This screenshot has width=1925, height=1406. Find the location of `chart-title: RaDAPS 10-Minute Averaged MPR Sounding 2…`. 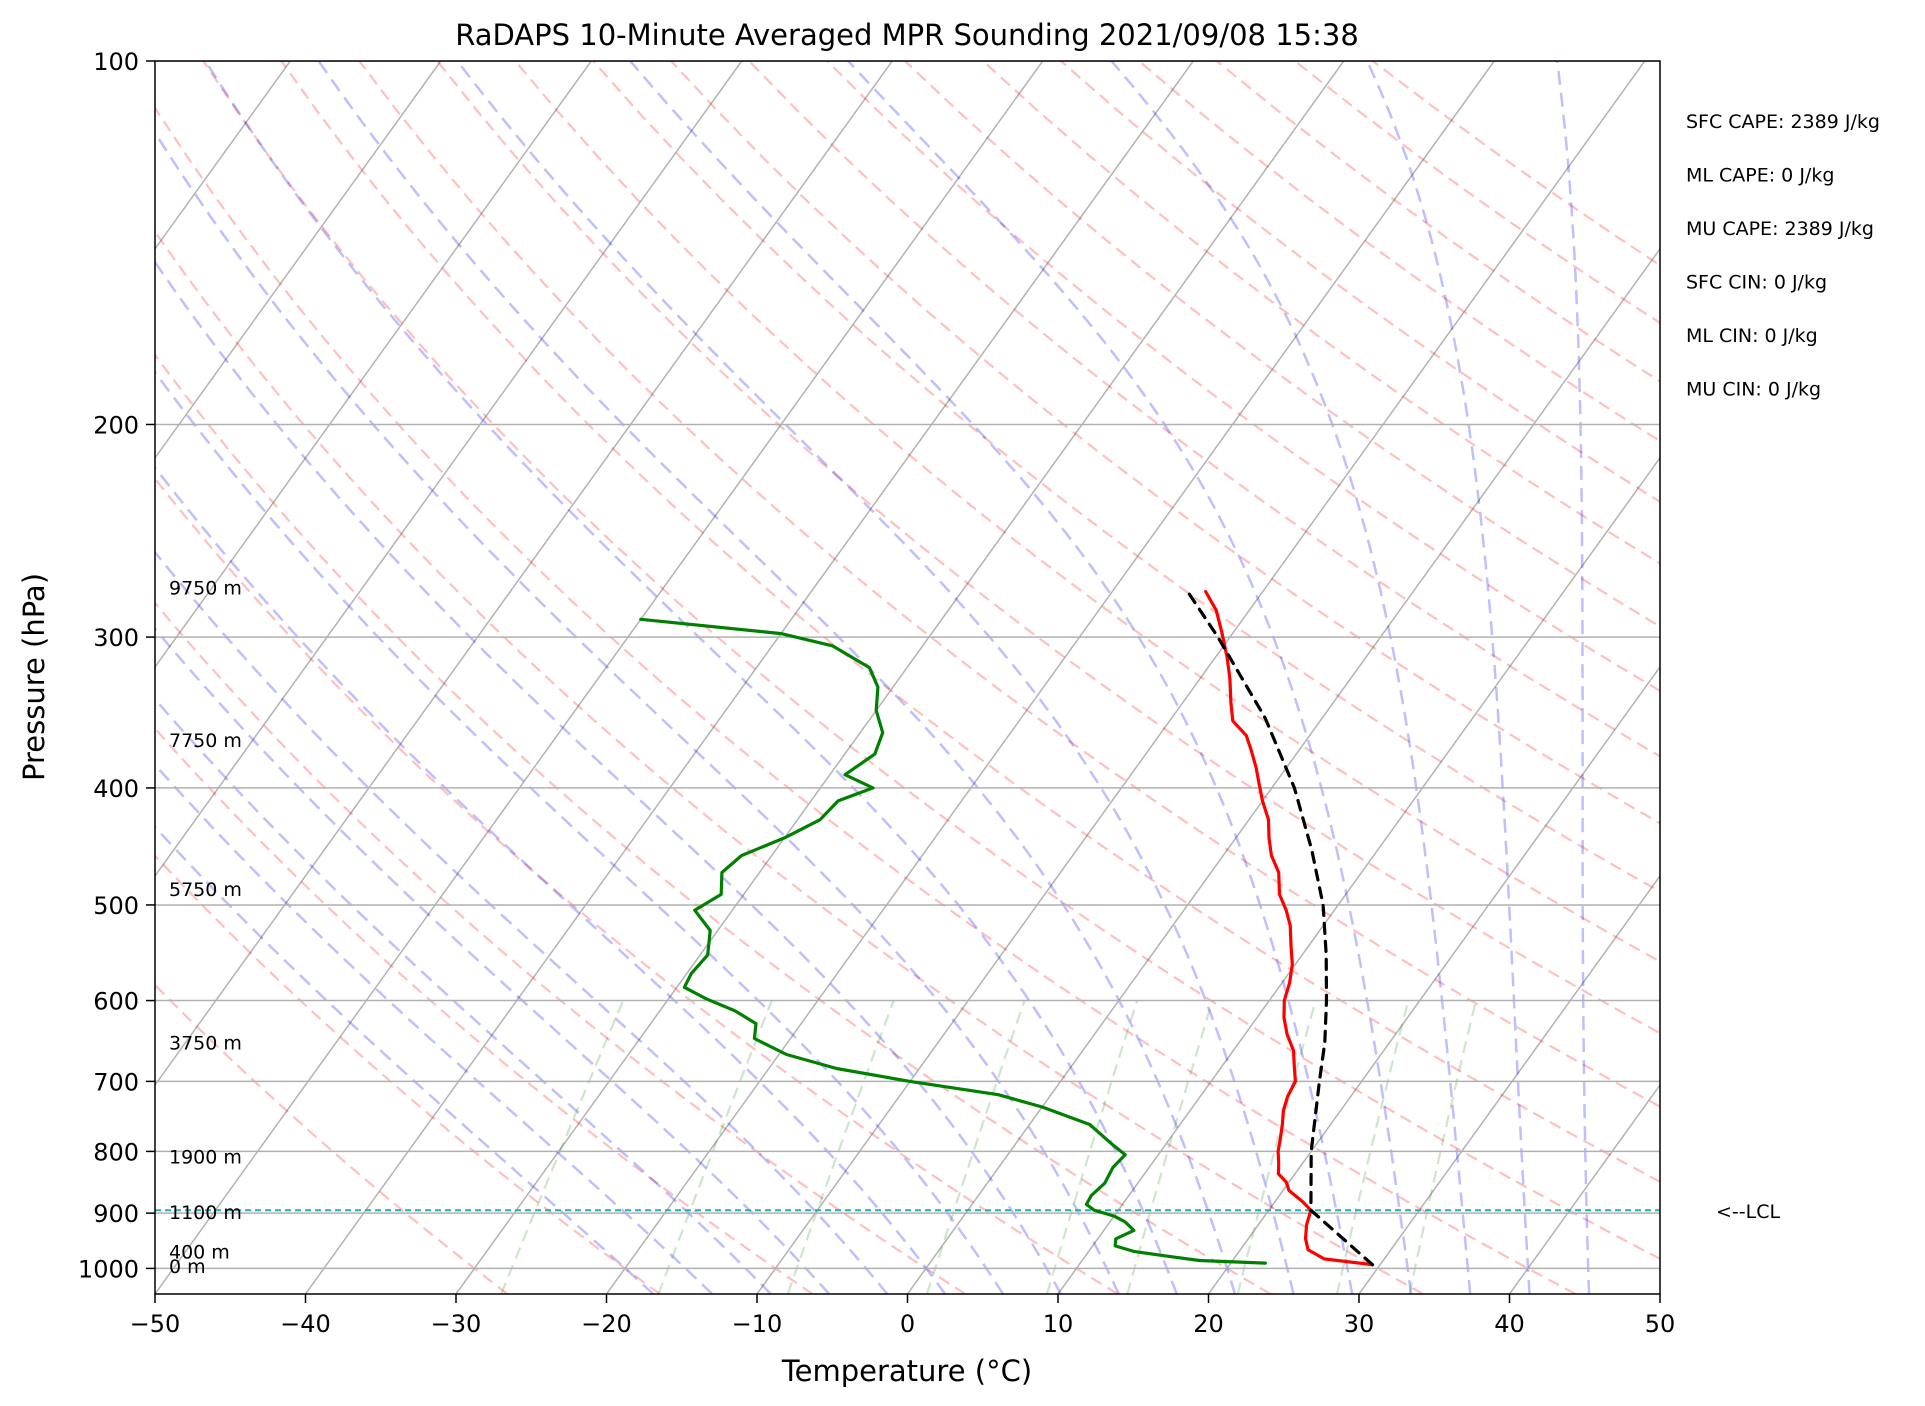

chart-title: RaDAPS 10-Minute Averaged MPR Sounding 2… is located at coordinates (907, 35).